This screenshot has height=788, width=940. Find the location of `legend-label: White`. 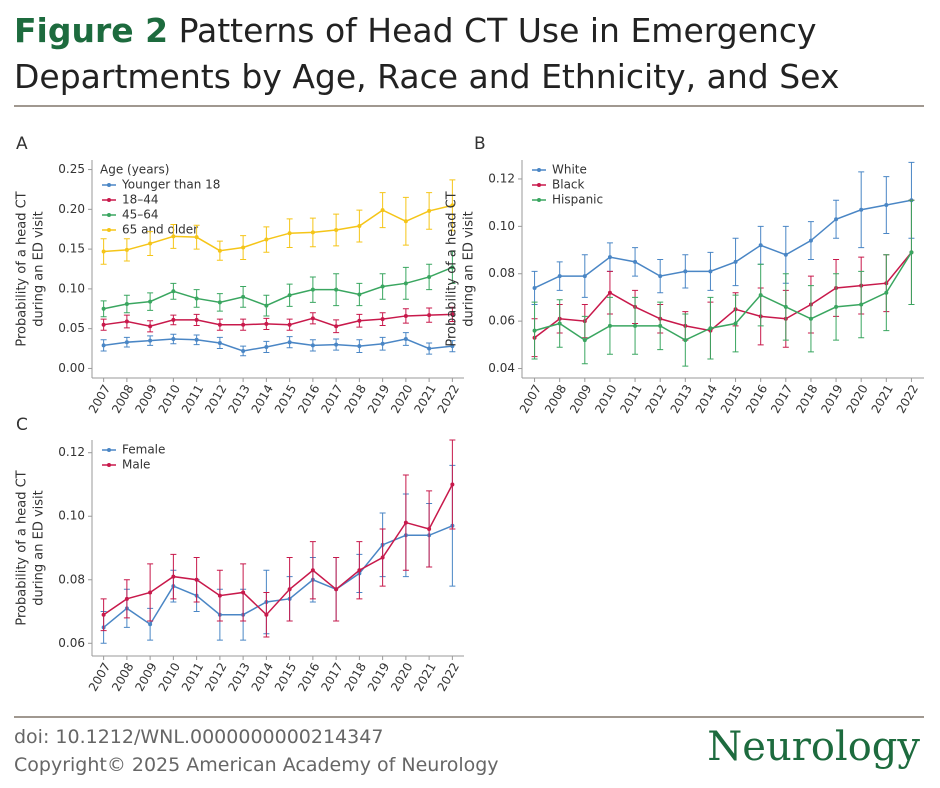

legend-label: White is located at coordinates (569, 170).